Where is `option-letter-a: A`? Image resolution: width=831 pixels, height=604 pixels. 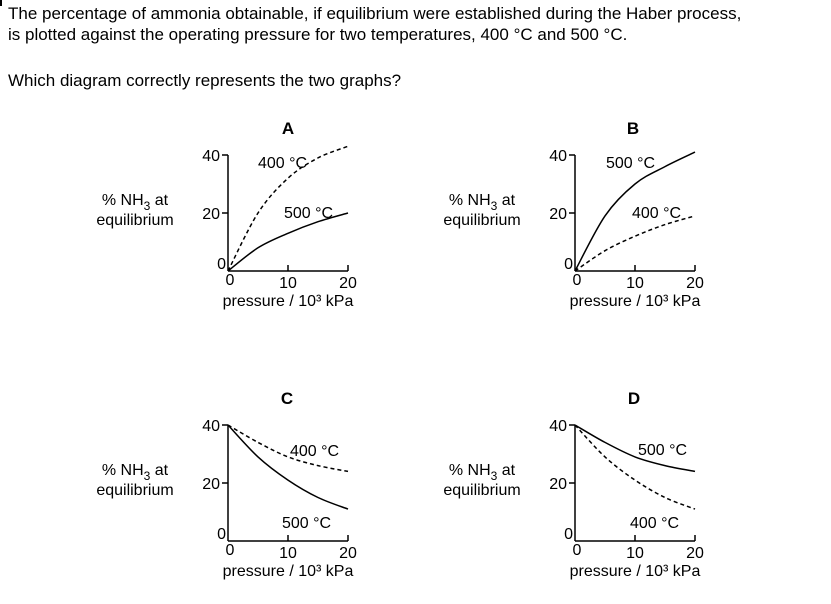 option-letter-a: A is located at coordinates (288, 128).